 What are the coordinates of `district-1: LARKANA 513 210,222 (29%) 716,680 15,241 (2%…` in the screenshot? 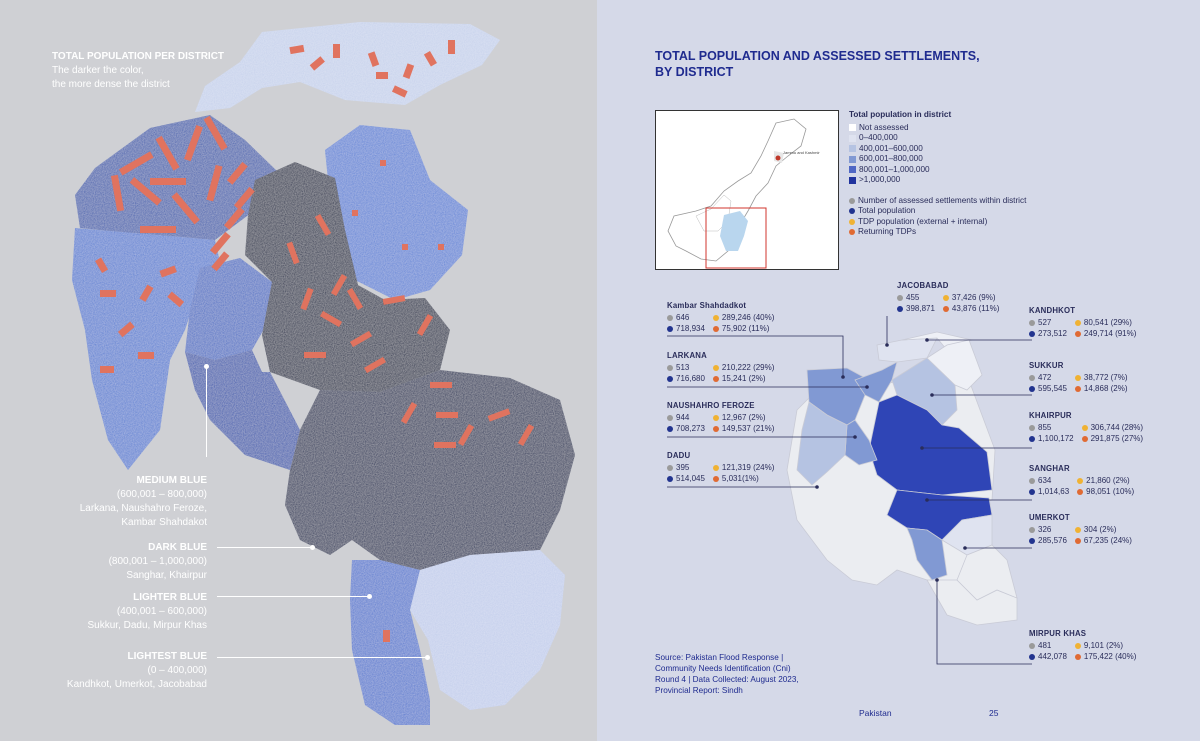 It's located at (720, 367).